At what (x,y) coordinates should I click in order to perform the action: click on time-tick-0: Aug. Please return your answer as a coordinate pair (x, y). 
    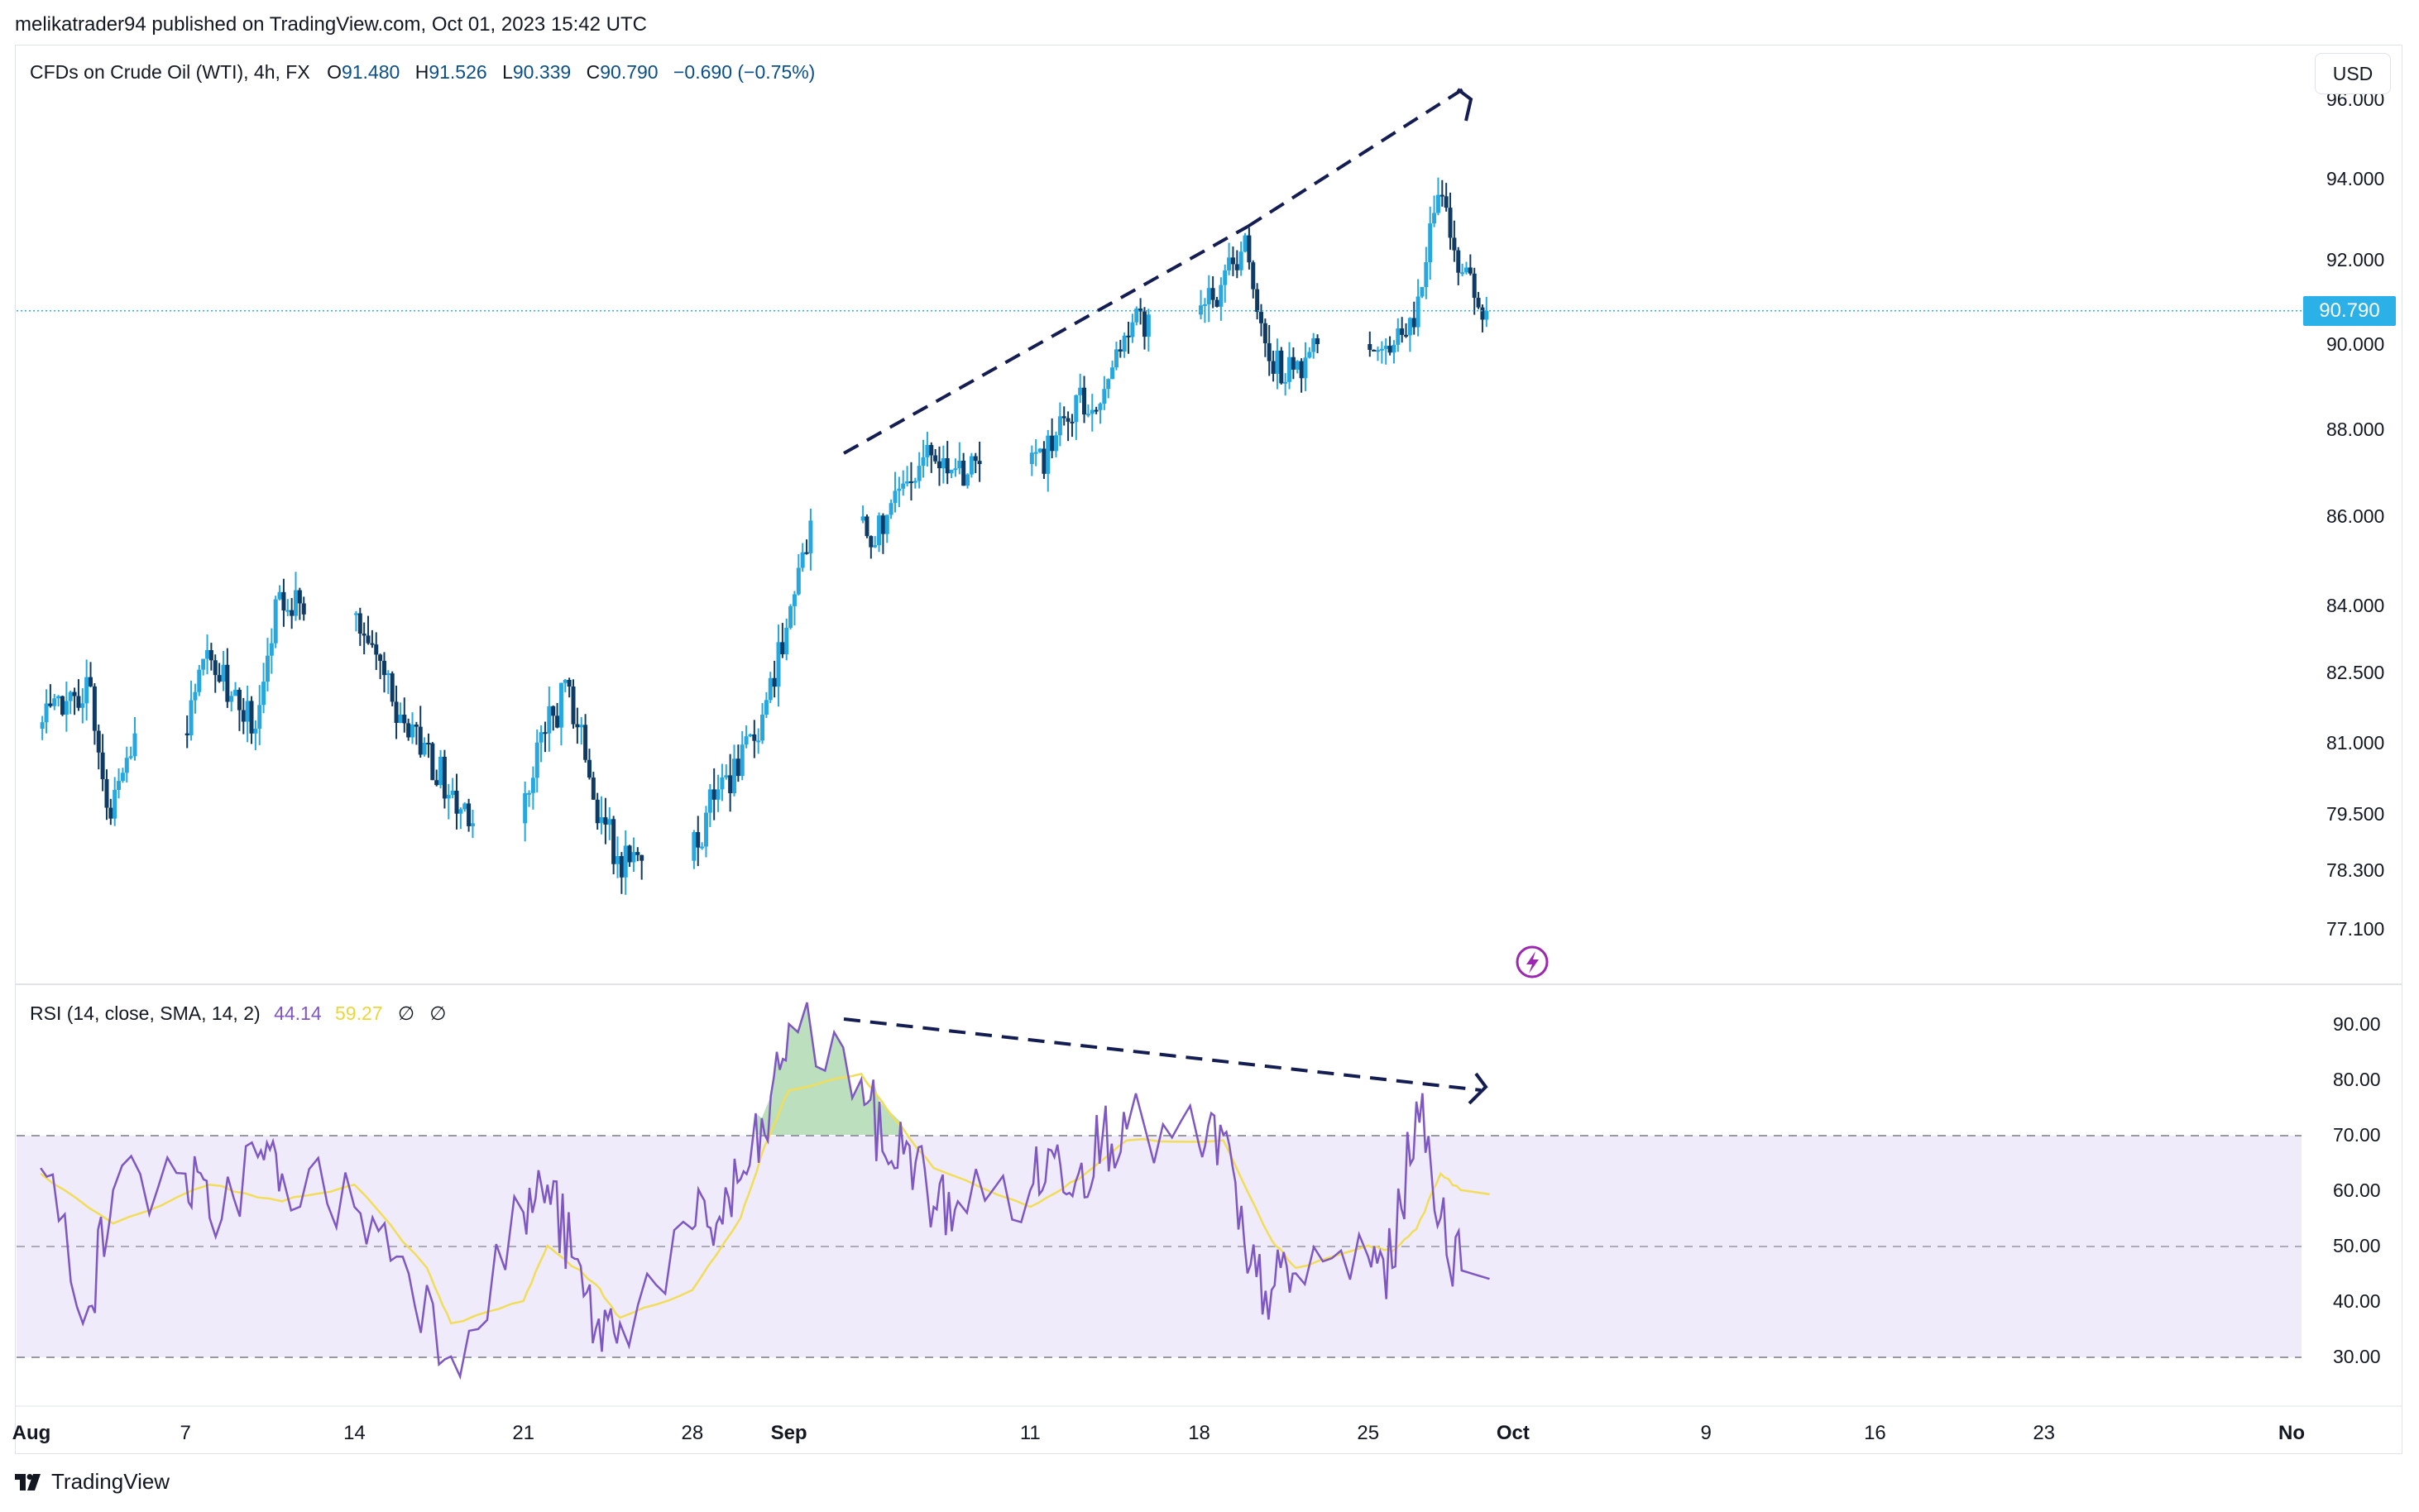
    Looking at the image, I should click on (31, 1433).